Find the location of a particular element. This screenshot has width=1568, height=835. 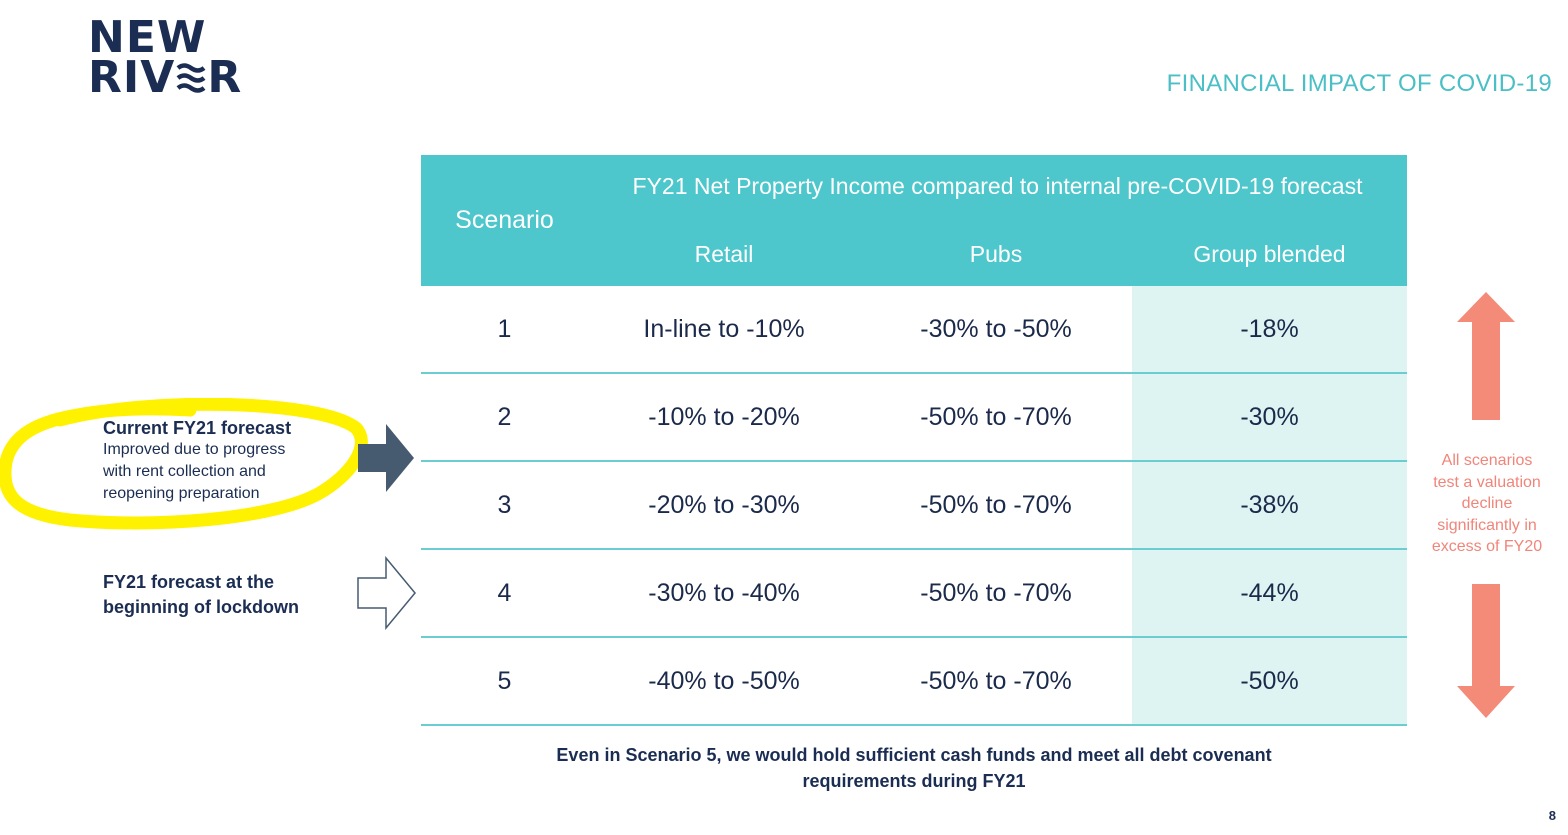

filled-arrow-right-icon is located at coordinates (386, 458).